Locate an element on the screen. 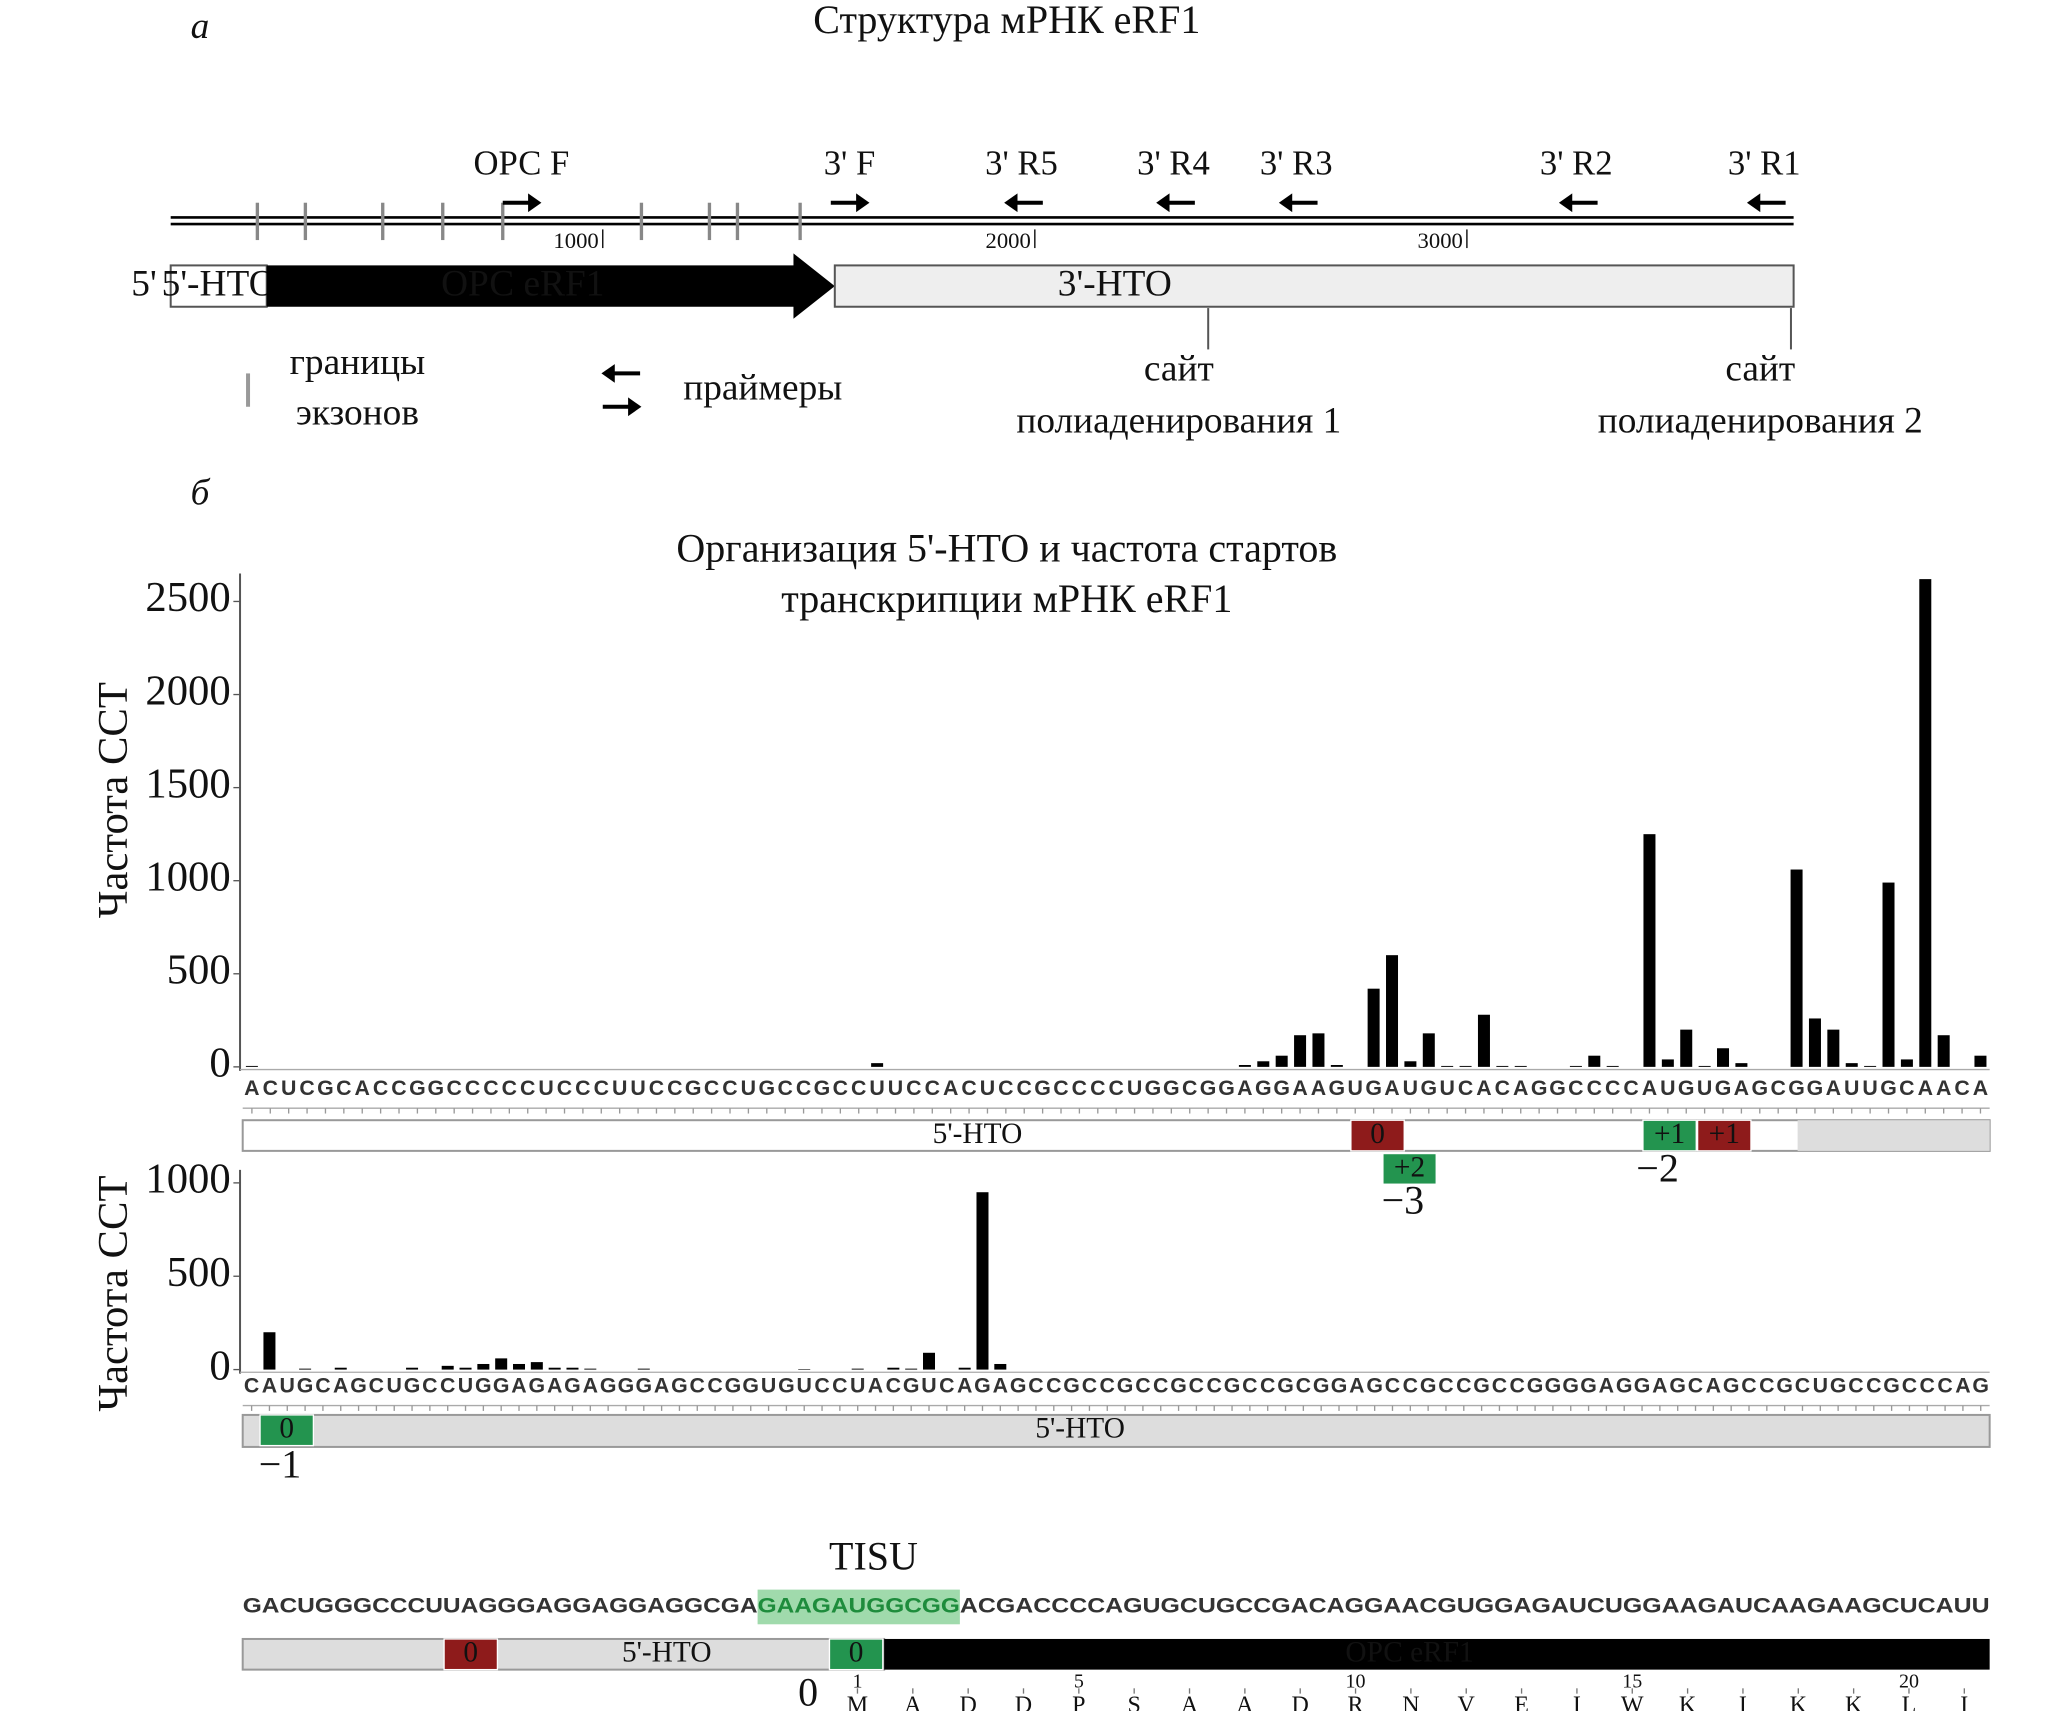 The width and height of the screenshot is (2067, 1711). reading-frame-label: +2 is located at coordinates (1409, 1167).